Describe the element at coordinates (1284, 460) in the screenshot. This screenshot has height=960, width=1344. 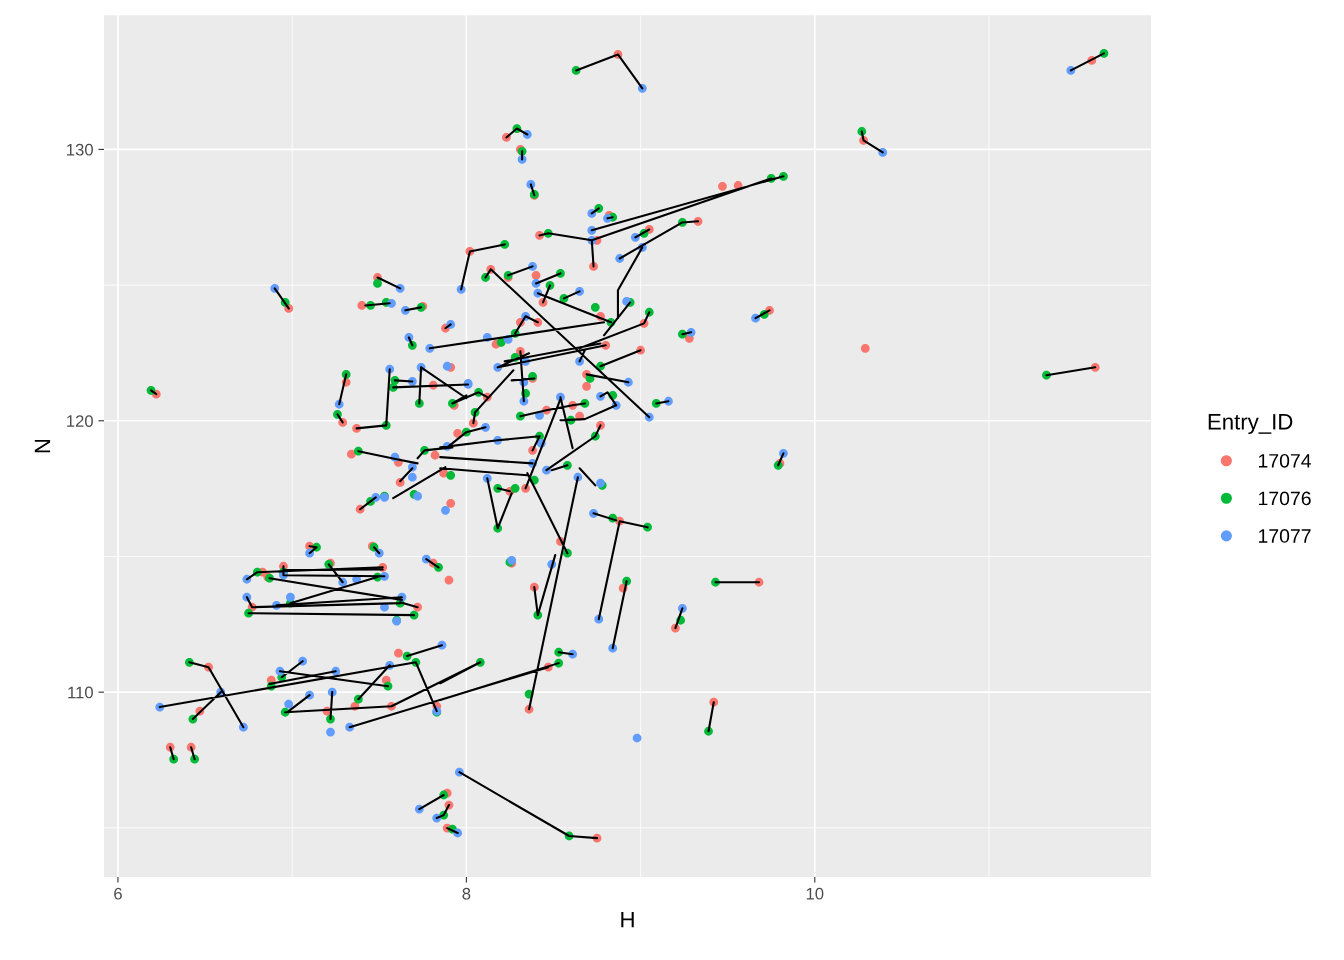
I see `legend-label: 17074` at that location.